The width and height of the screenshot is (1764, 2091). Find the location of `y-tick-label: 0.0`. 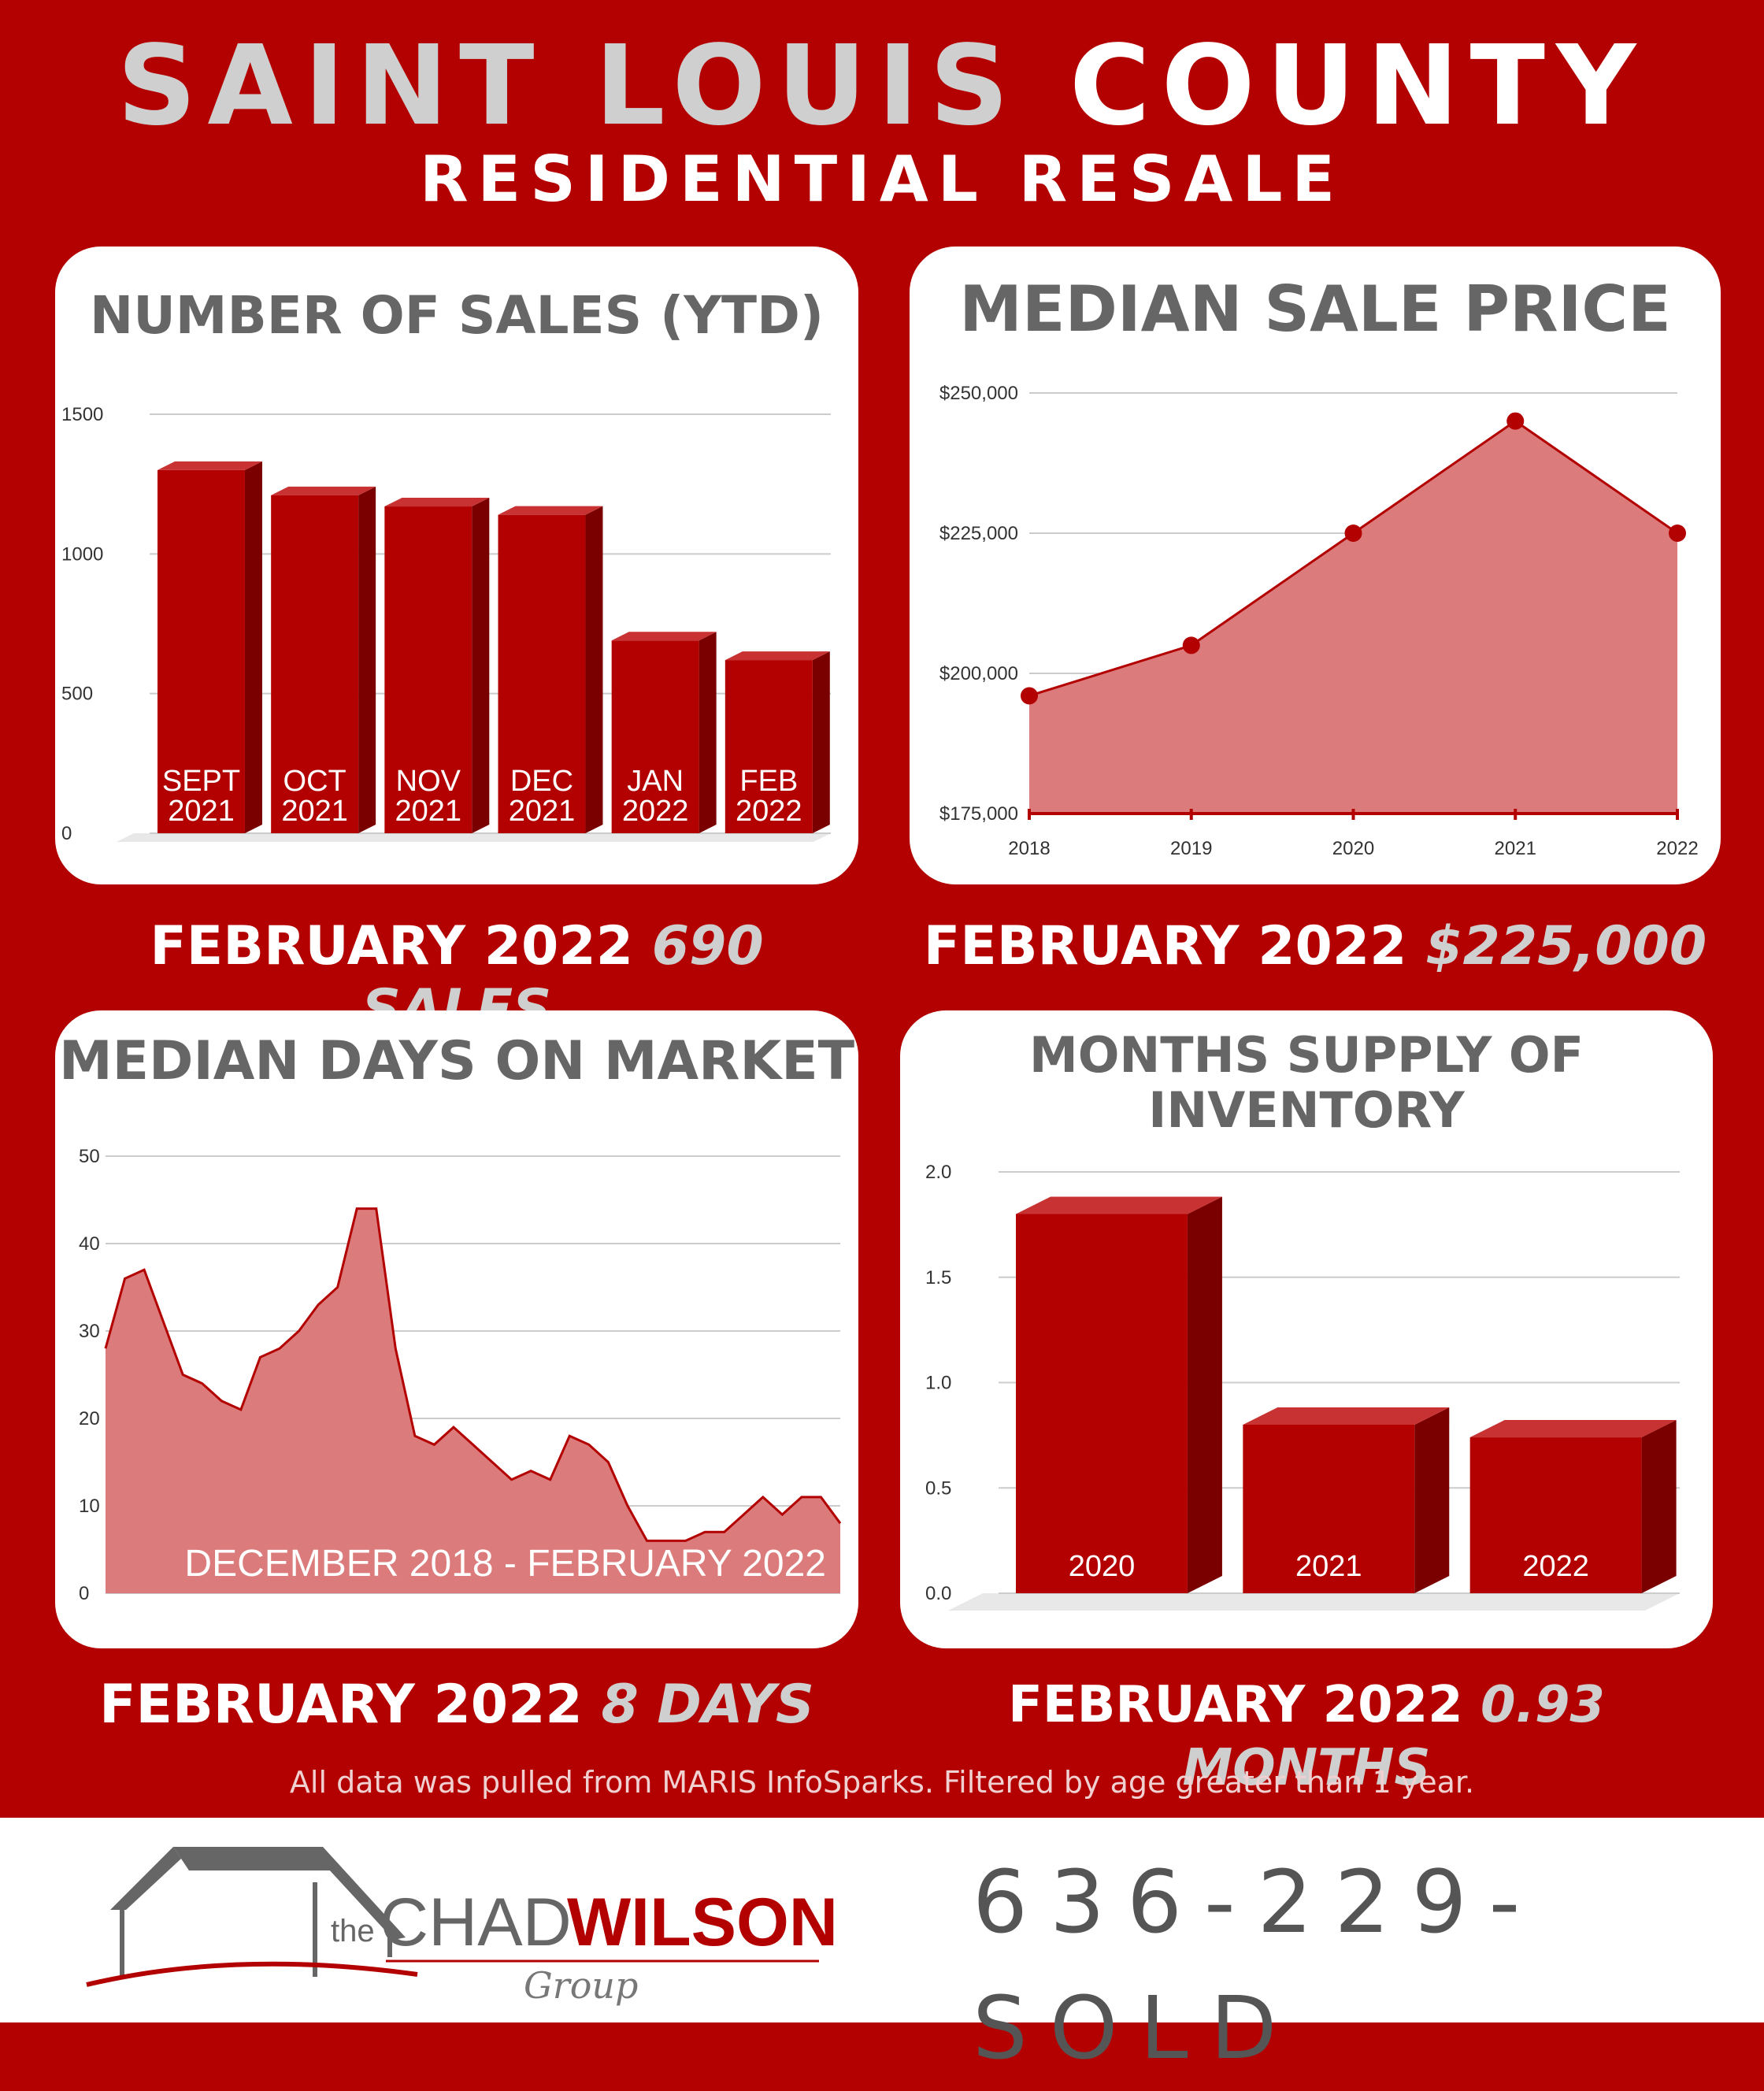

y-tick-label: 0.0 is located at coordinates (938, 1593).